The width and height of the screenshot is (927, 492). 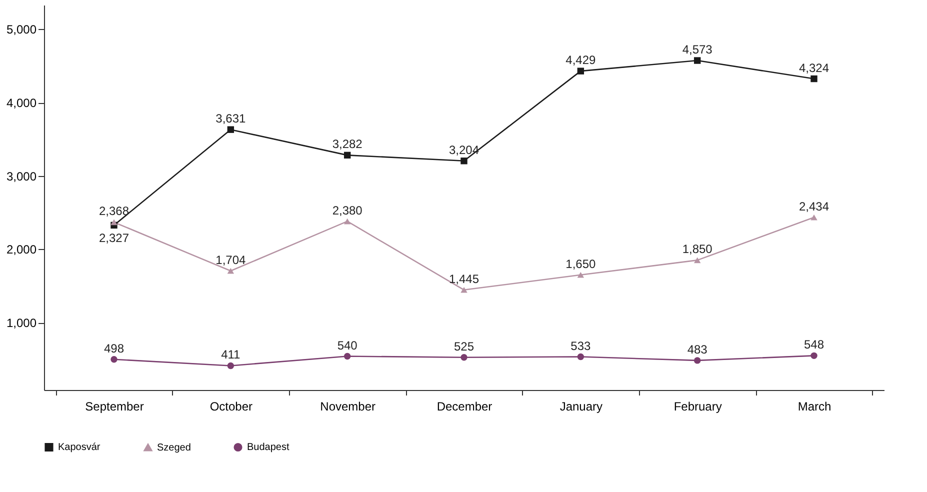 I want to click on data-label: 3,204, so click(x=464, y=149).